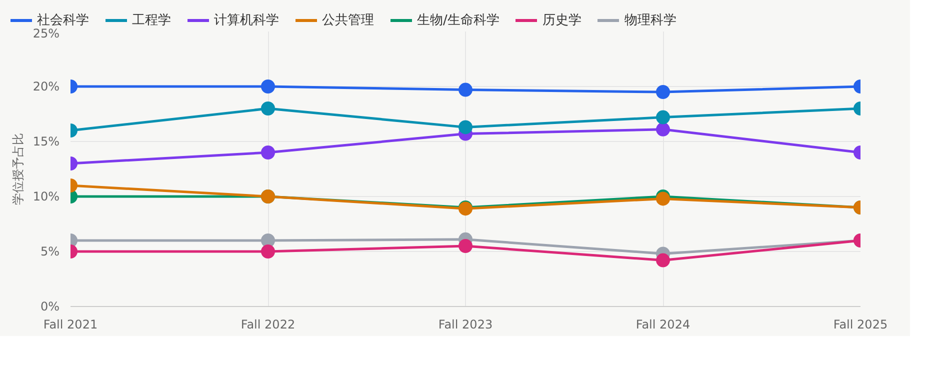  Describe the element at coordinates (70, 325) in the screenshot. I see `x-tick-label: Fall 2021` at that location.